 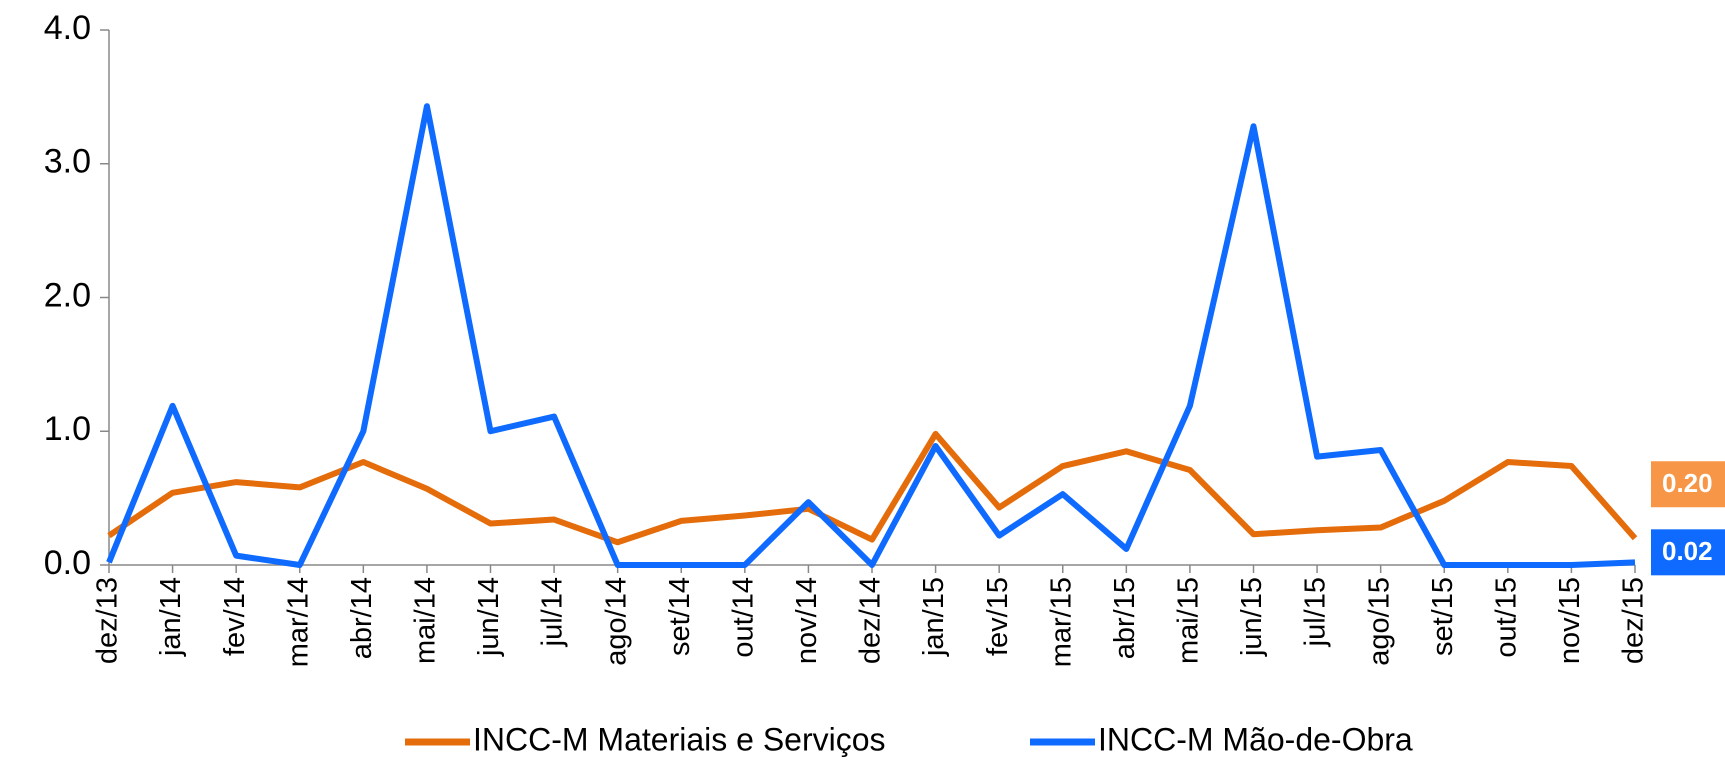 I want to click on end-label: 0.20, so click(x=1687, y=483).